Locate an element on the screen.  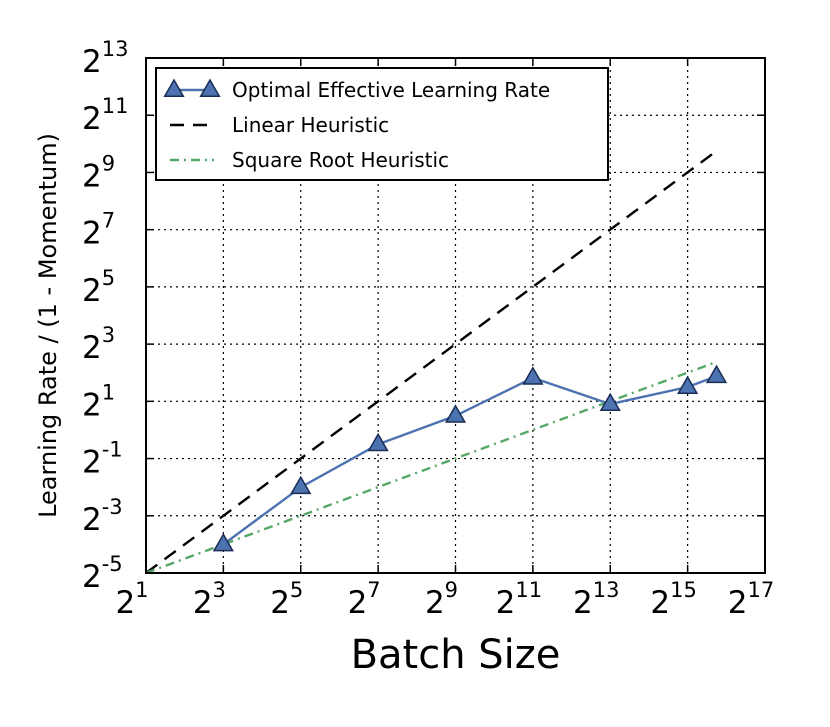
x-tick-label: 27 is located at coordinates (364, 599).